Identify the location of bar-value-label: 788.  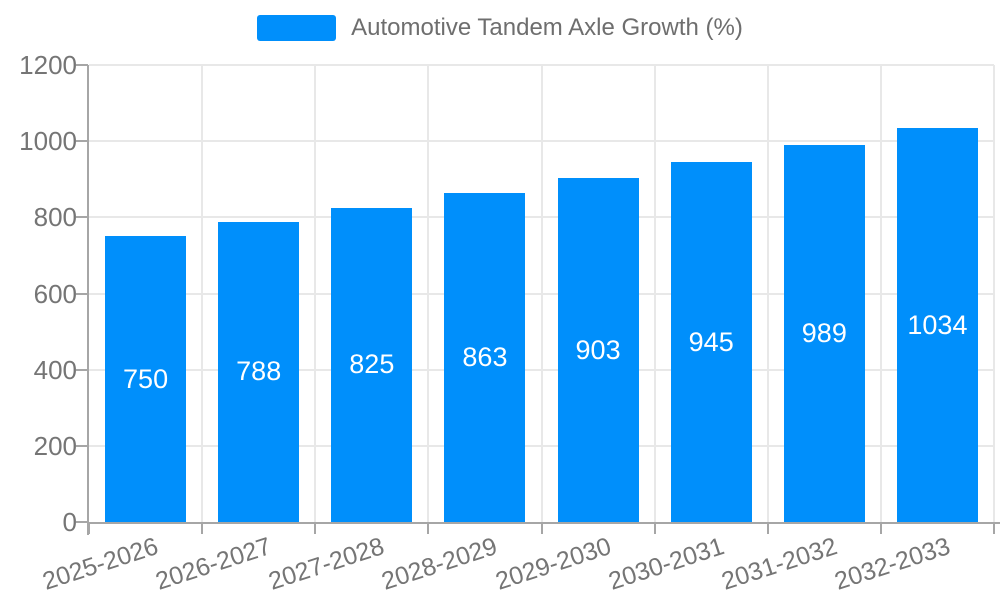
(259, 371).